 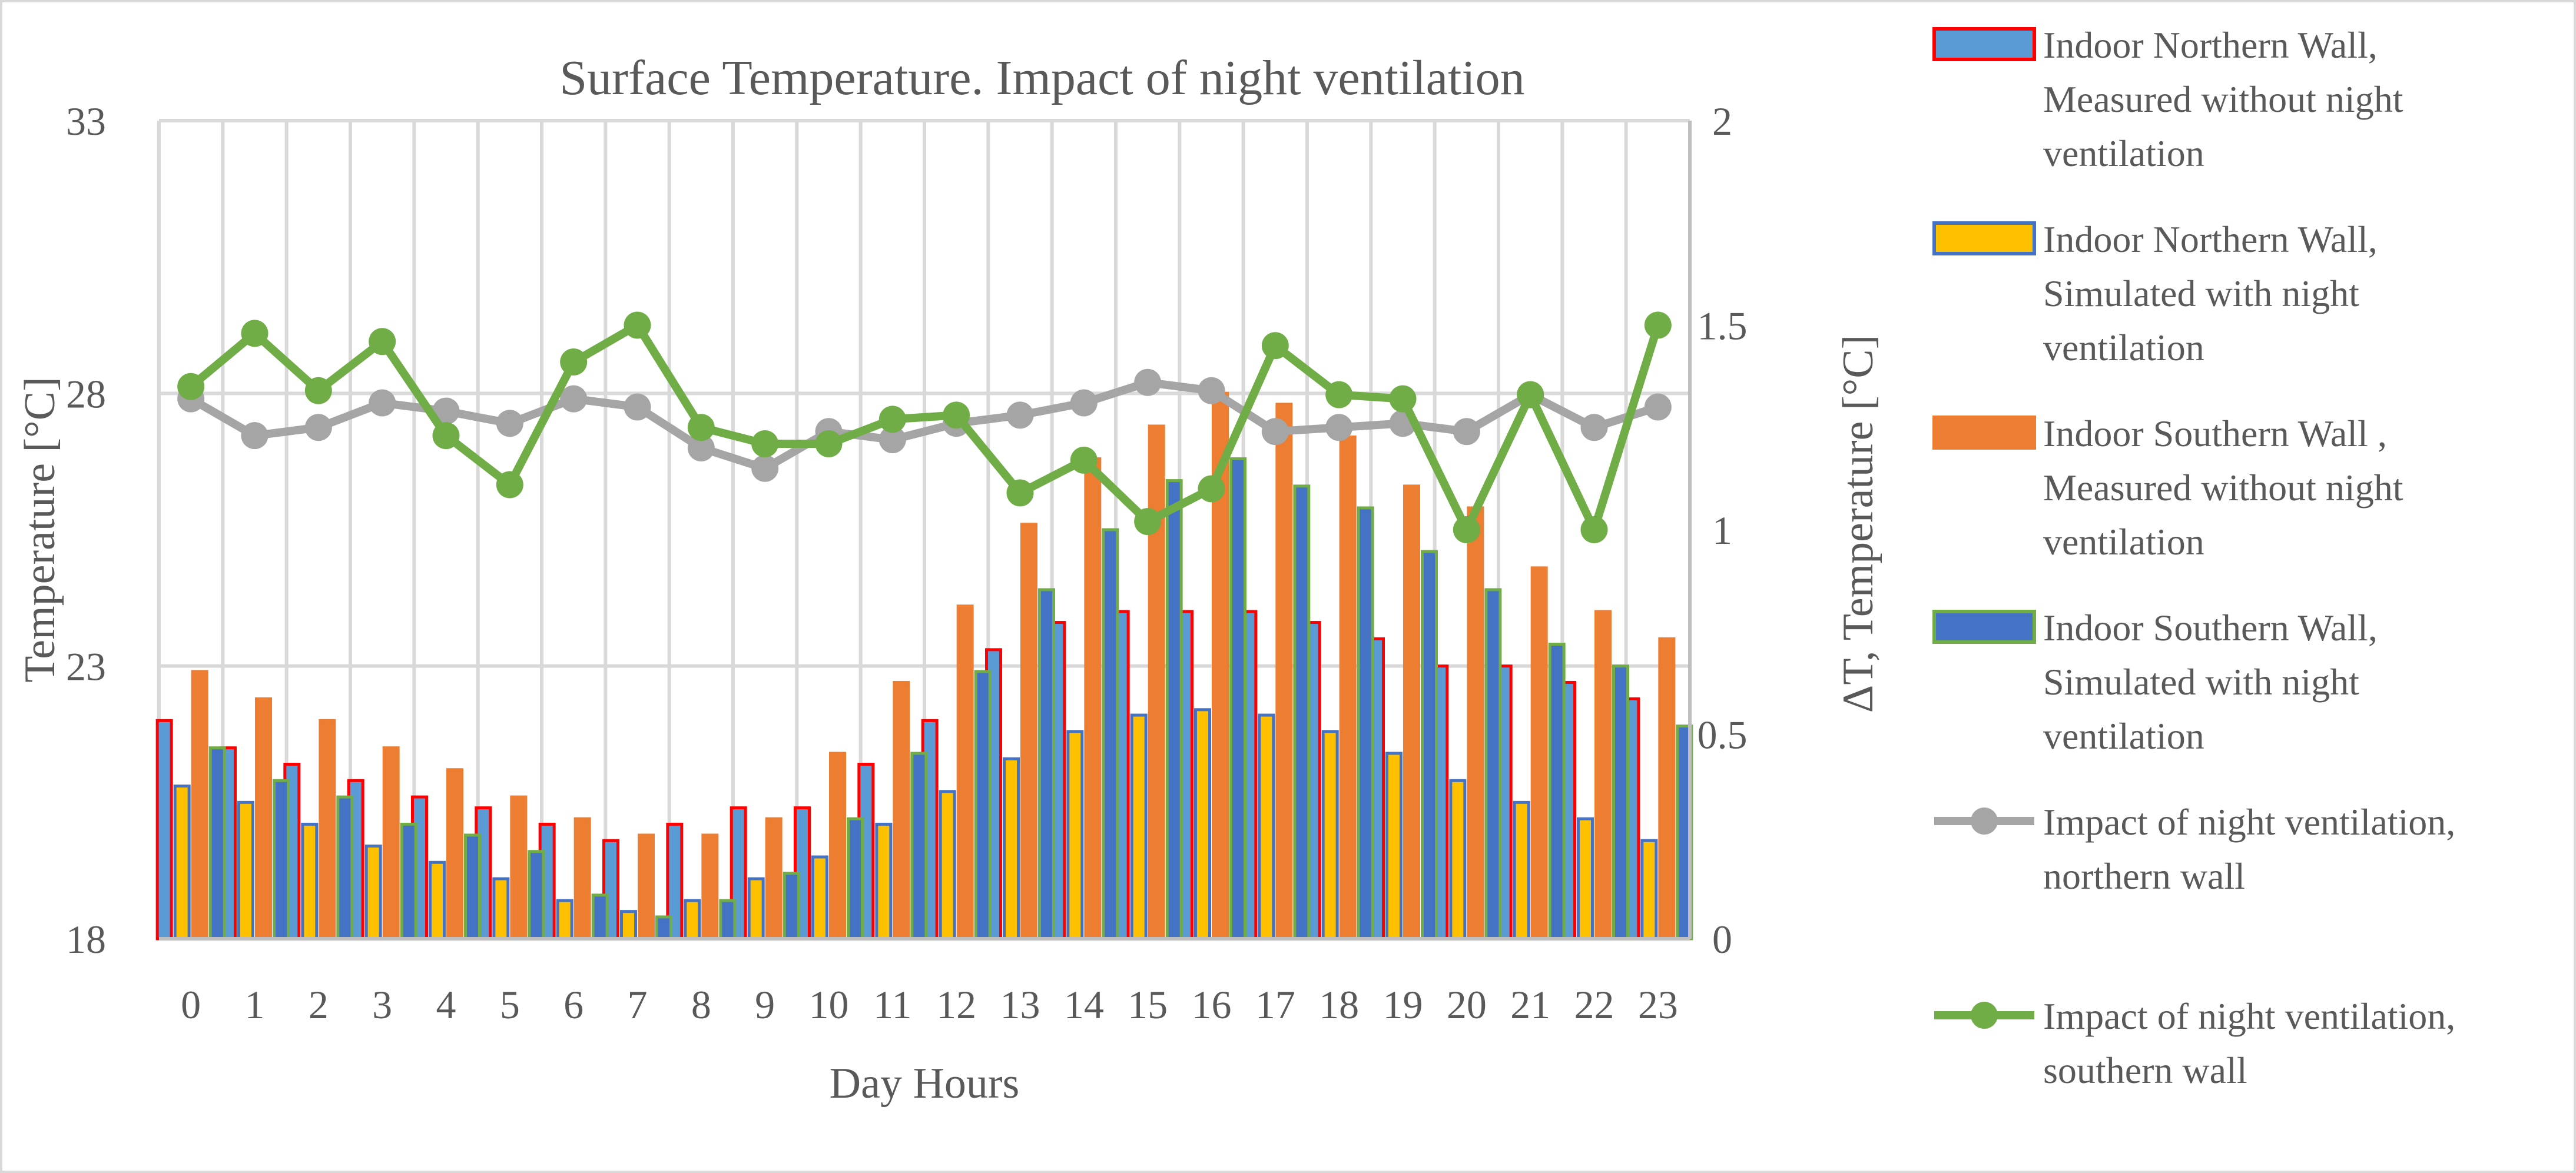 What do you see at coordinates (765, 1004) in the screenshot?
I see `x-tick-label: 9` at bounding box center [765, 1004].